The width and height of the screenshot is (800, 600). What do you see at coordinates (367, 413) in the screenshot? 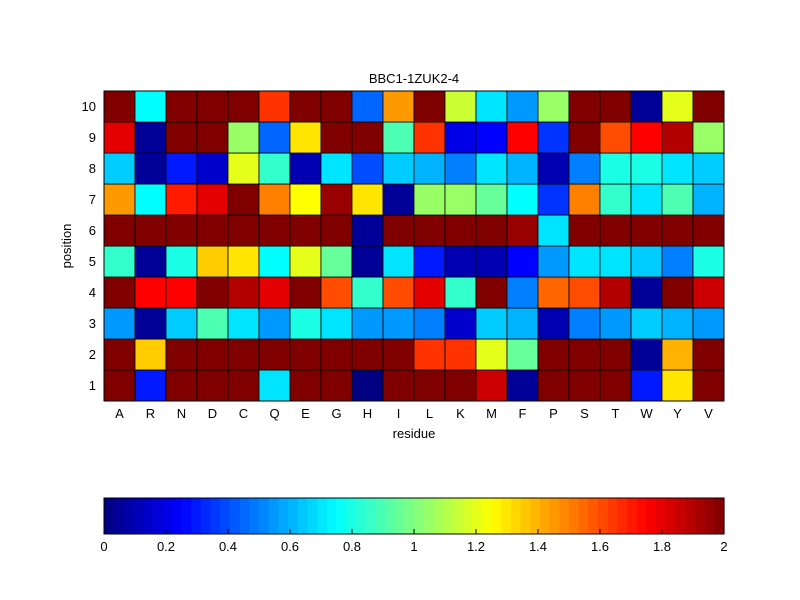
I see `x-tick-label: H` at bounding box center [367, 413].